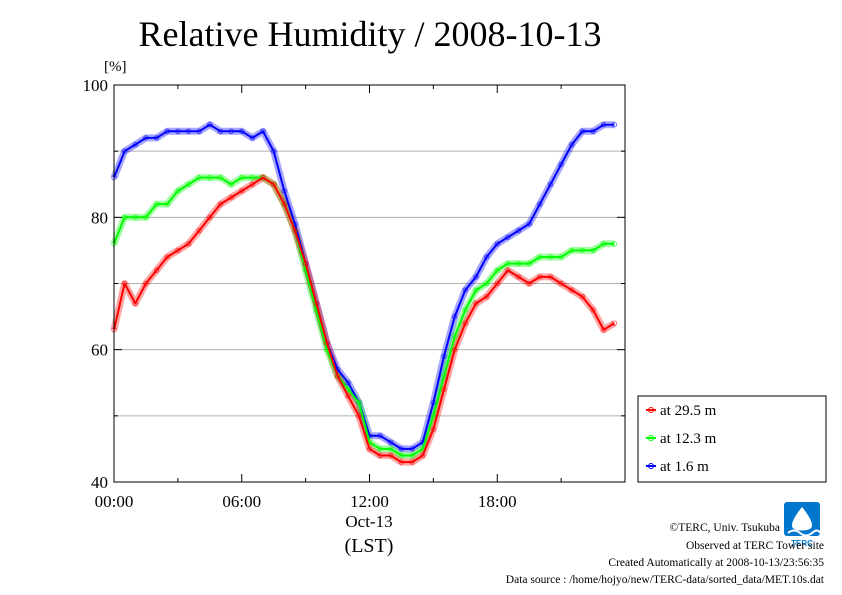  What do you see at coordinates (651, 466) in the screenshot?
I see `legend-marker` at bounding box center [651, 466].